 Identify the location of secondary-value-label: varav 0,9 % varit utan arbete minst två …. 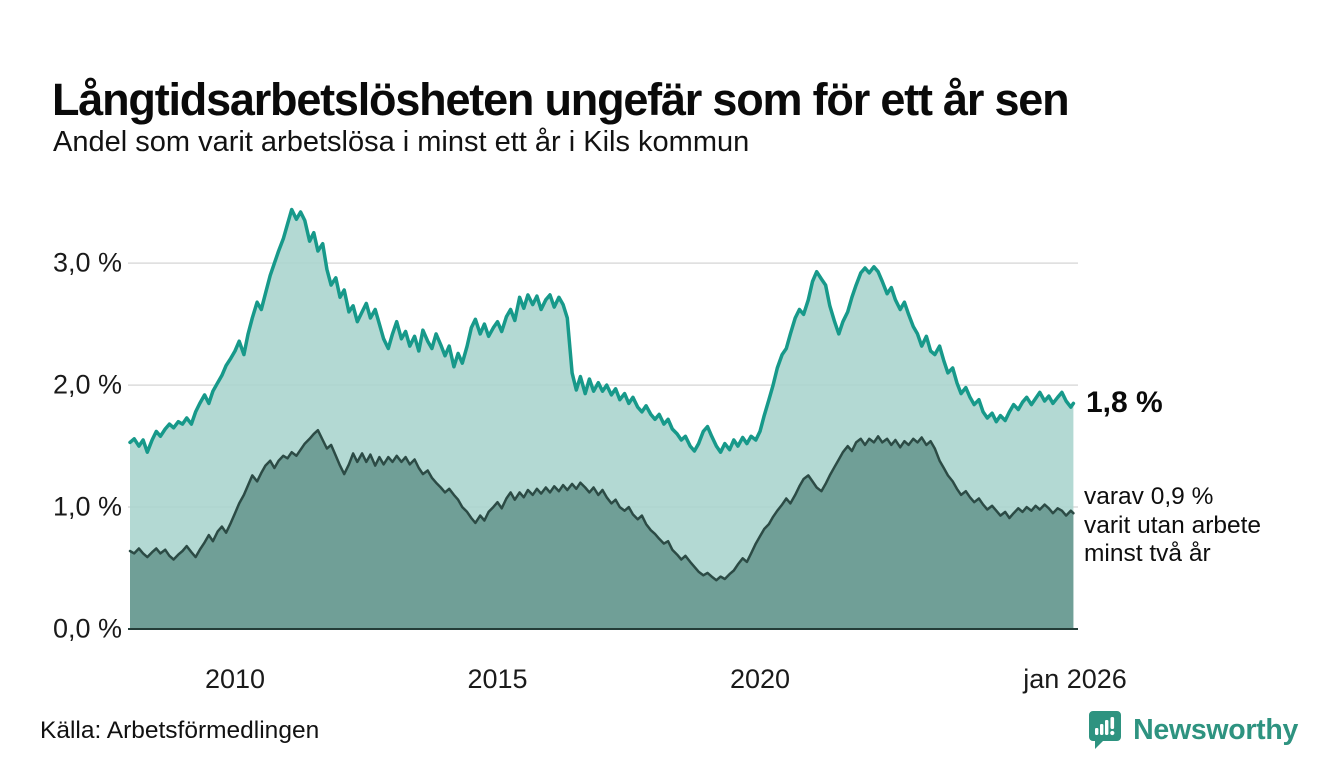
(1172, 526).